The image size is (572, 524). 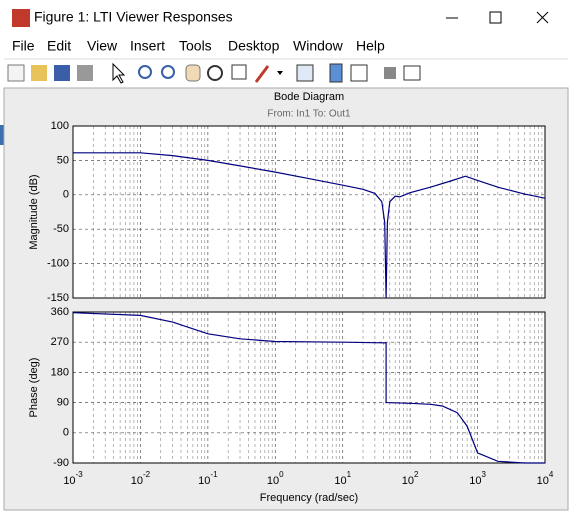 What do you see at coordinates (34, 211) in the screenshot?
I see `y-axis-label: Magnitude (dB)` at bounding box center [34, 211].